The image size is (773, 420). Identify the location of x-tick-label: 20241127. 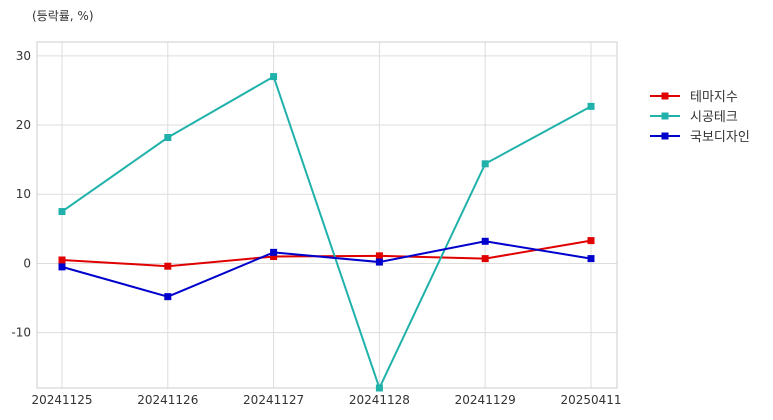
(273, 400).